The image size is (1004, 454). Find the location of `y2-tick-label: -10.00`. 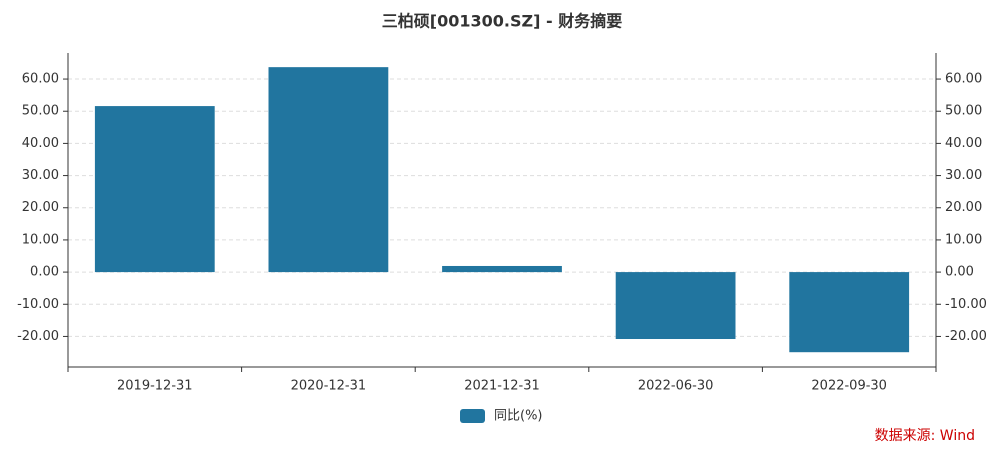

y2-tick-label: -10.00 is located at coordinates (966, 304).